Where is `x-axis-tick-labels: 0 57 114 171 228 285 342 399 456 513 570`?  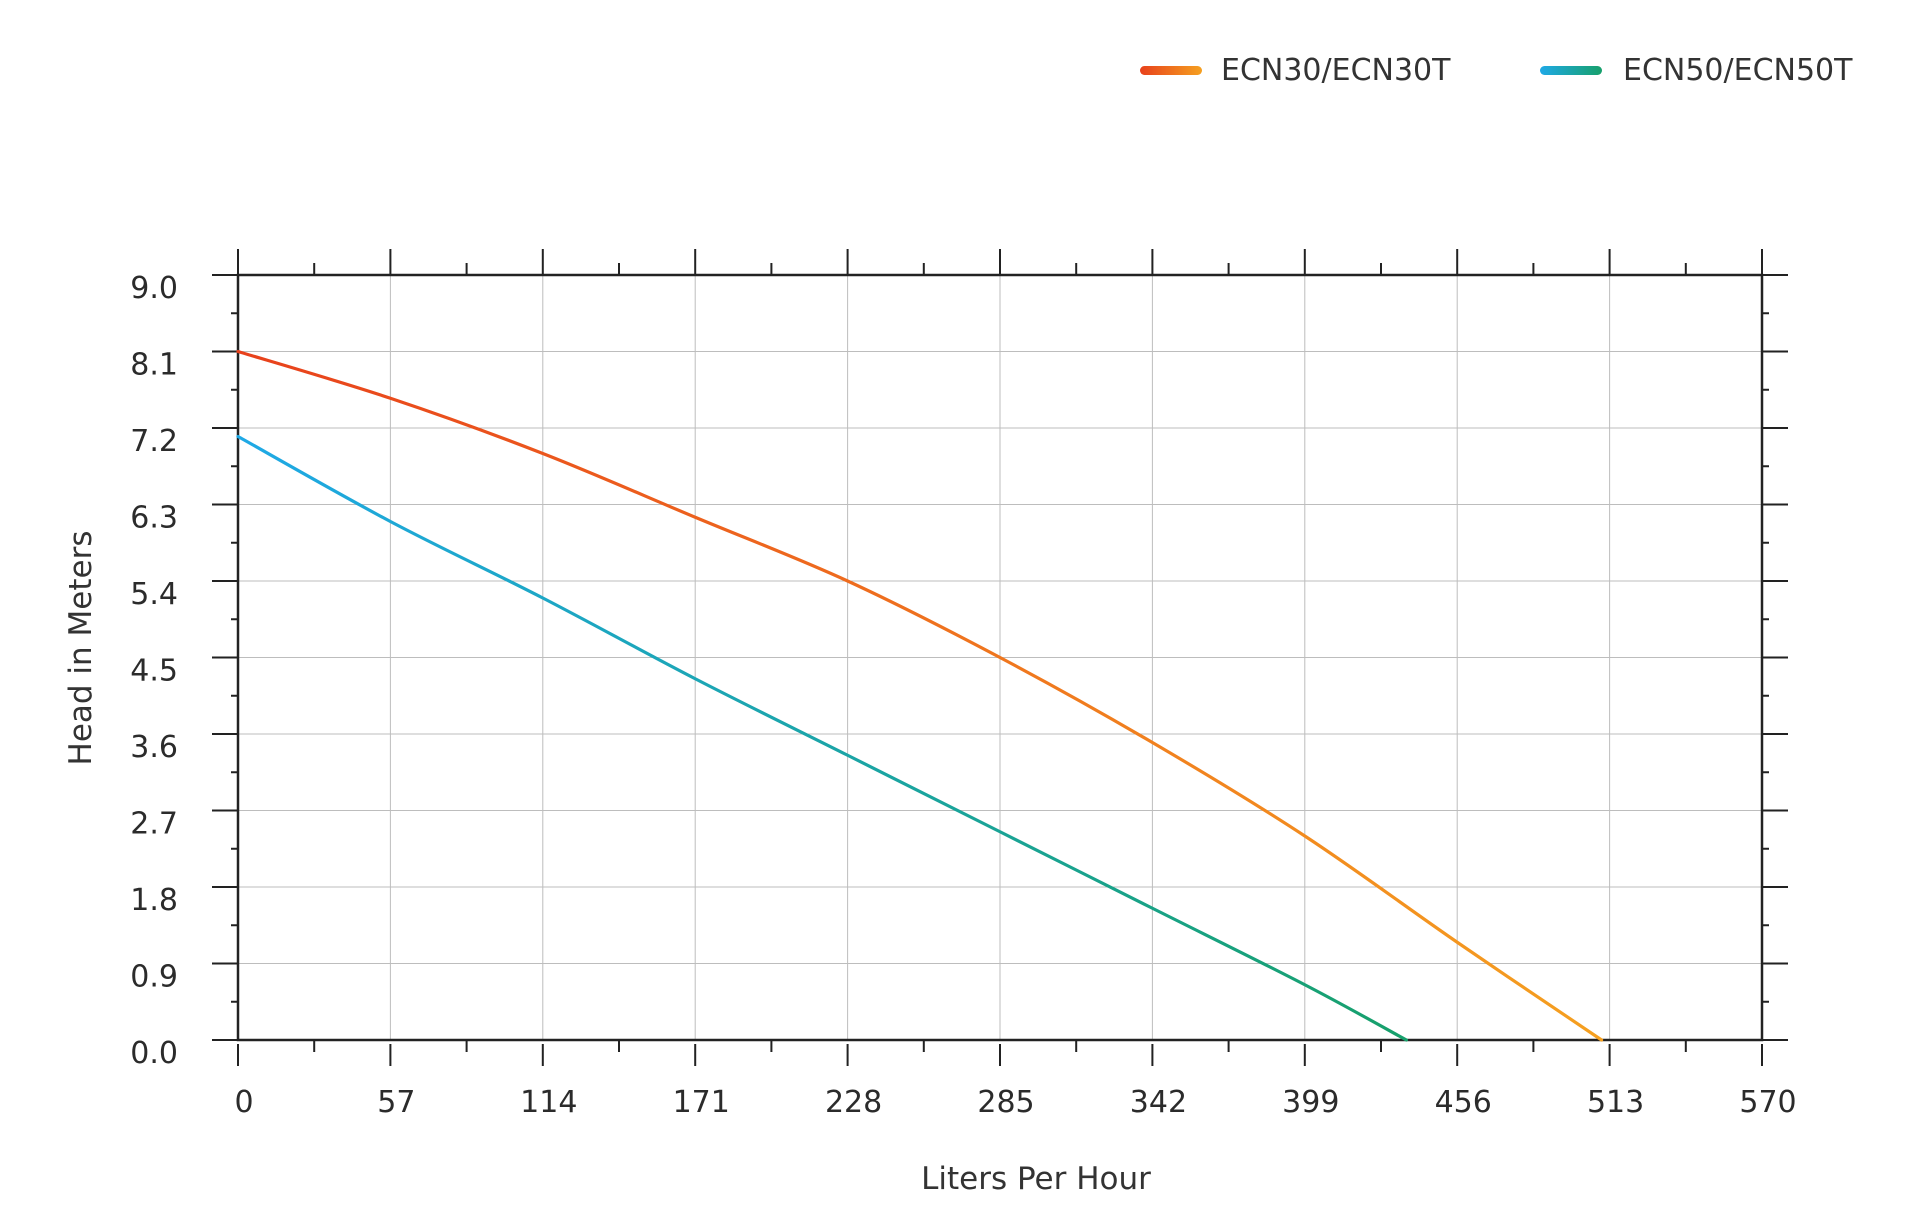
x-axis-tick-labels: 0 57 114 171 228 285 342 399 456 513 570 is located at coordinates (1015, 1102).